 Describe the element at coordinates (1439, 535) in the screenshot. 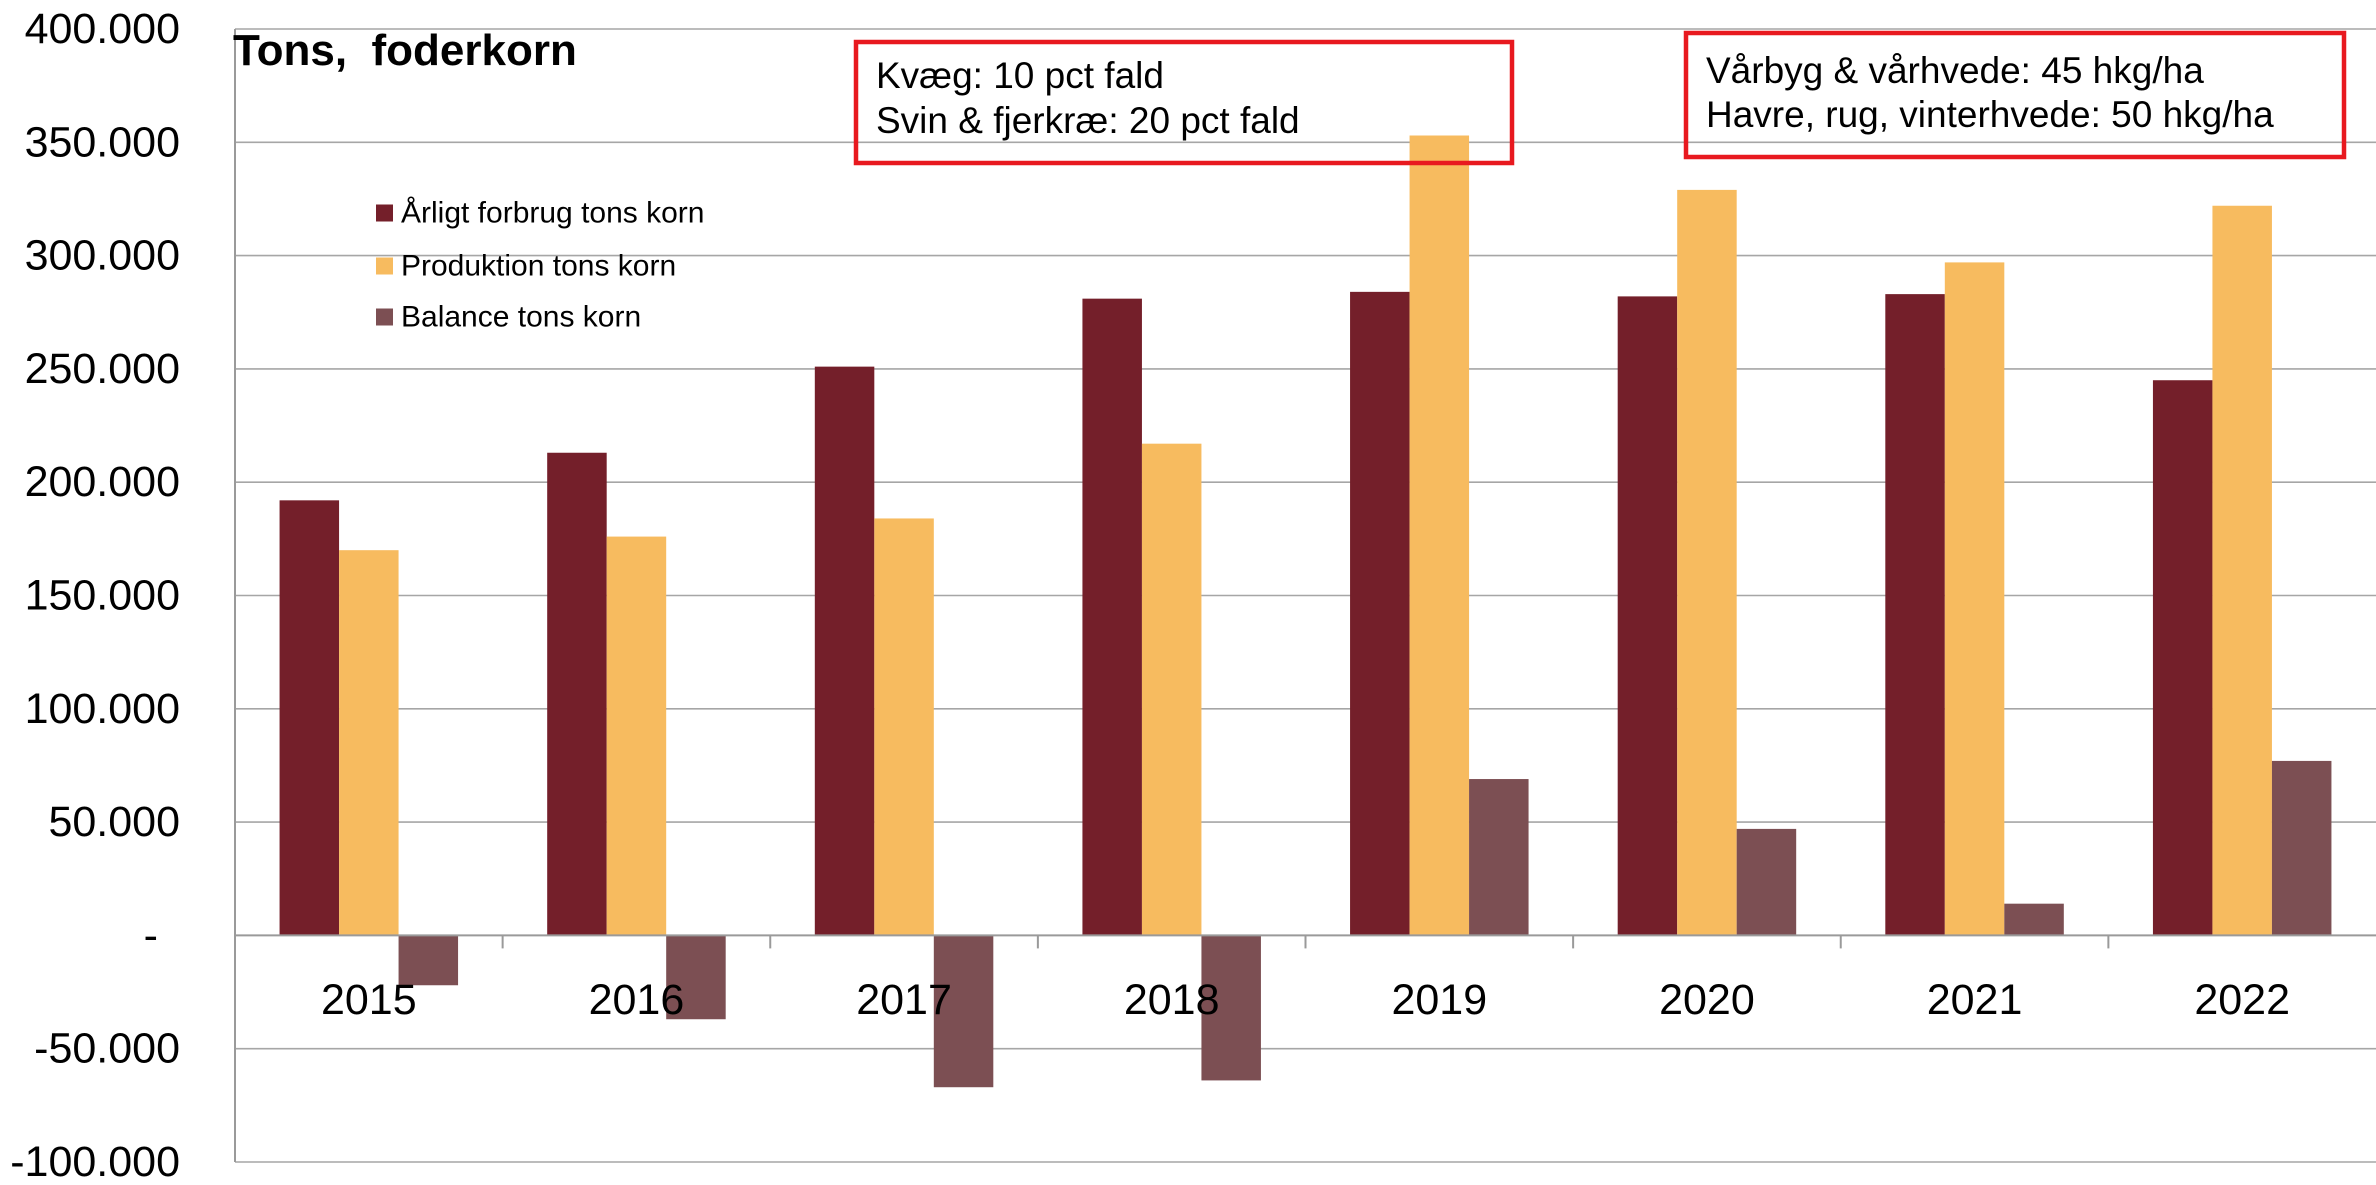

I see `bar-produktion-2019` at that location.